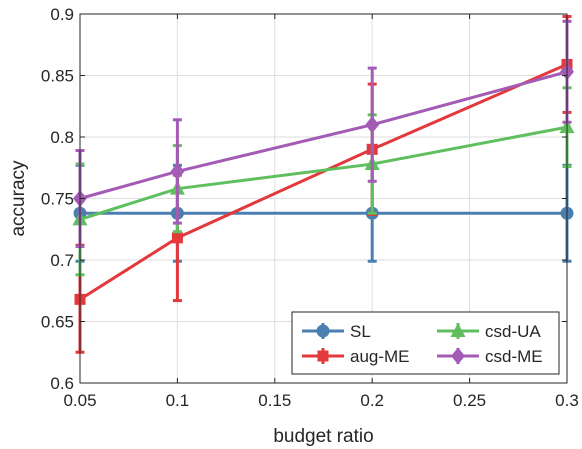 This screenshot has height=449, width=582. I want to click on x-tick-label: 0.25, so click(469, 400).